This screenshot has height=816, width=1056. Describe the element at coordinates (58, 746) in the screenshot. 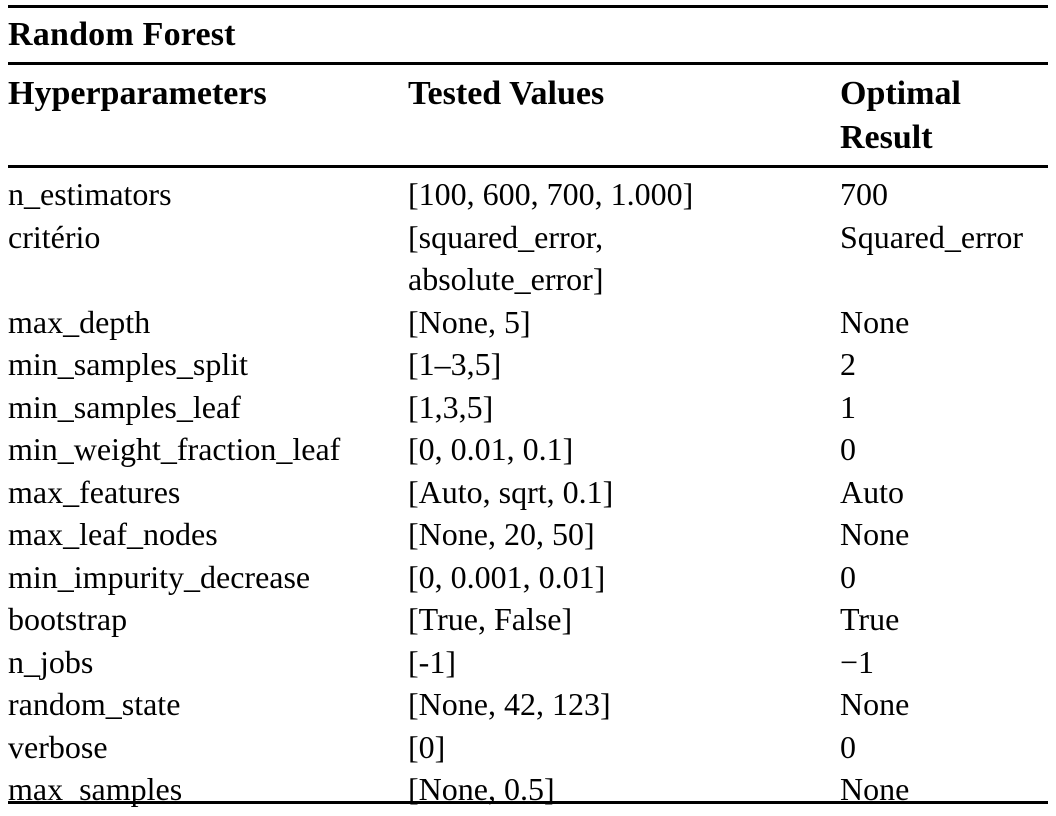

I see `hyperparameter-name: verbose` at that location.